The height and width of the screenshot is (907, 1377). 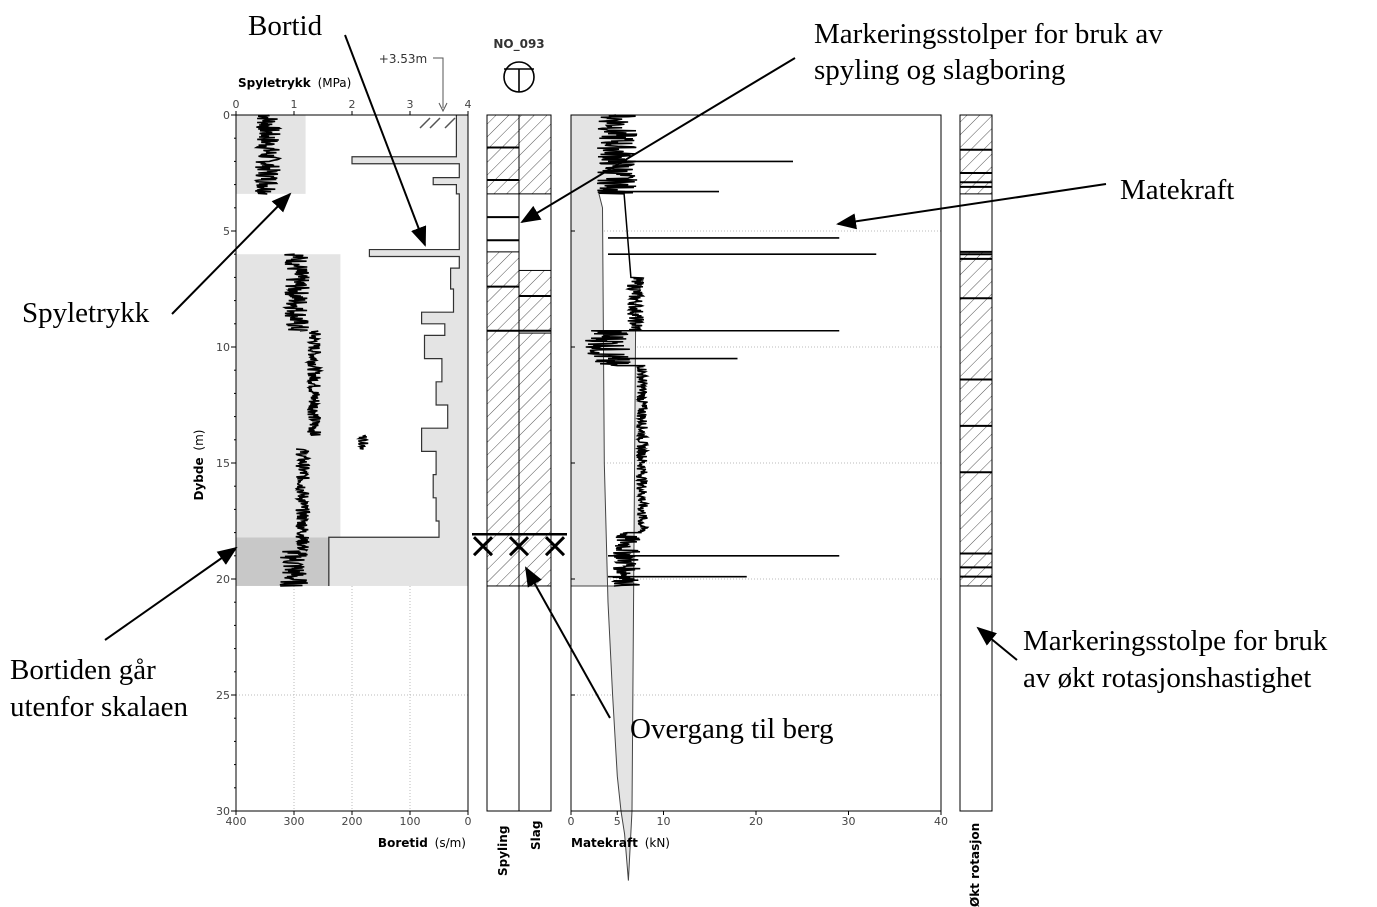 I want to click on depth-axis-label: Dybde (m), so click(x=199, y=465).